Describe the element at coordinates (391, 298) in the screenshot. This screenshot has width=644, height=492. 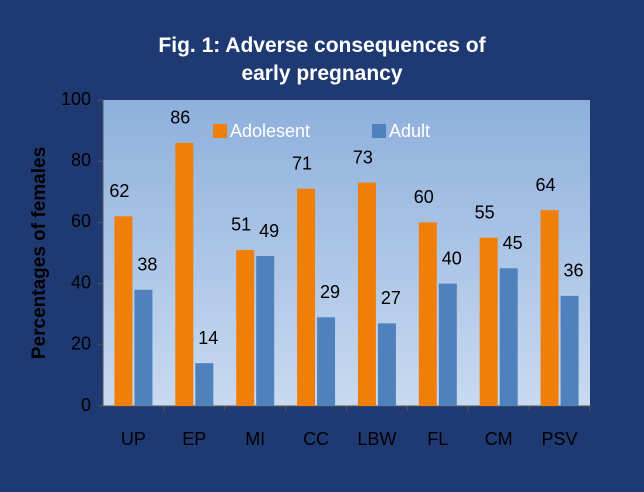
I see `data-label: 27` at that location.